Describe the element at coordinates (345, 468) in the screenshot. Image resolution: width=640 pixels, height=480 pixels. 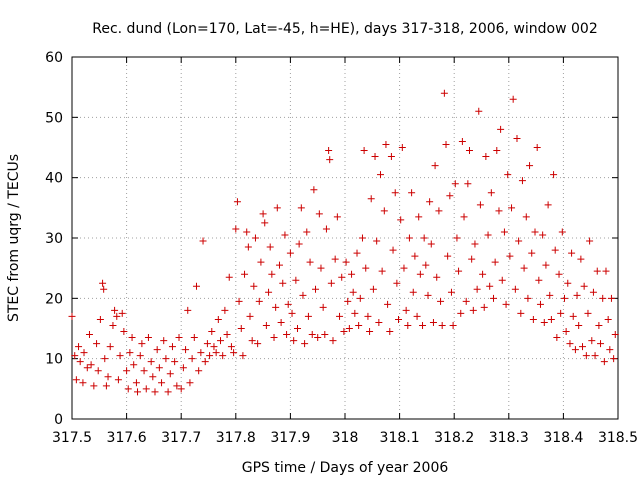
I see `x-axis-label: GPS time / Days of year 2006` at that location.